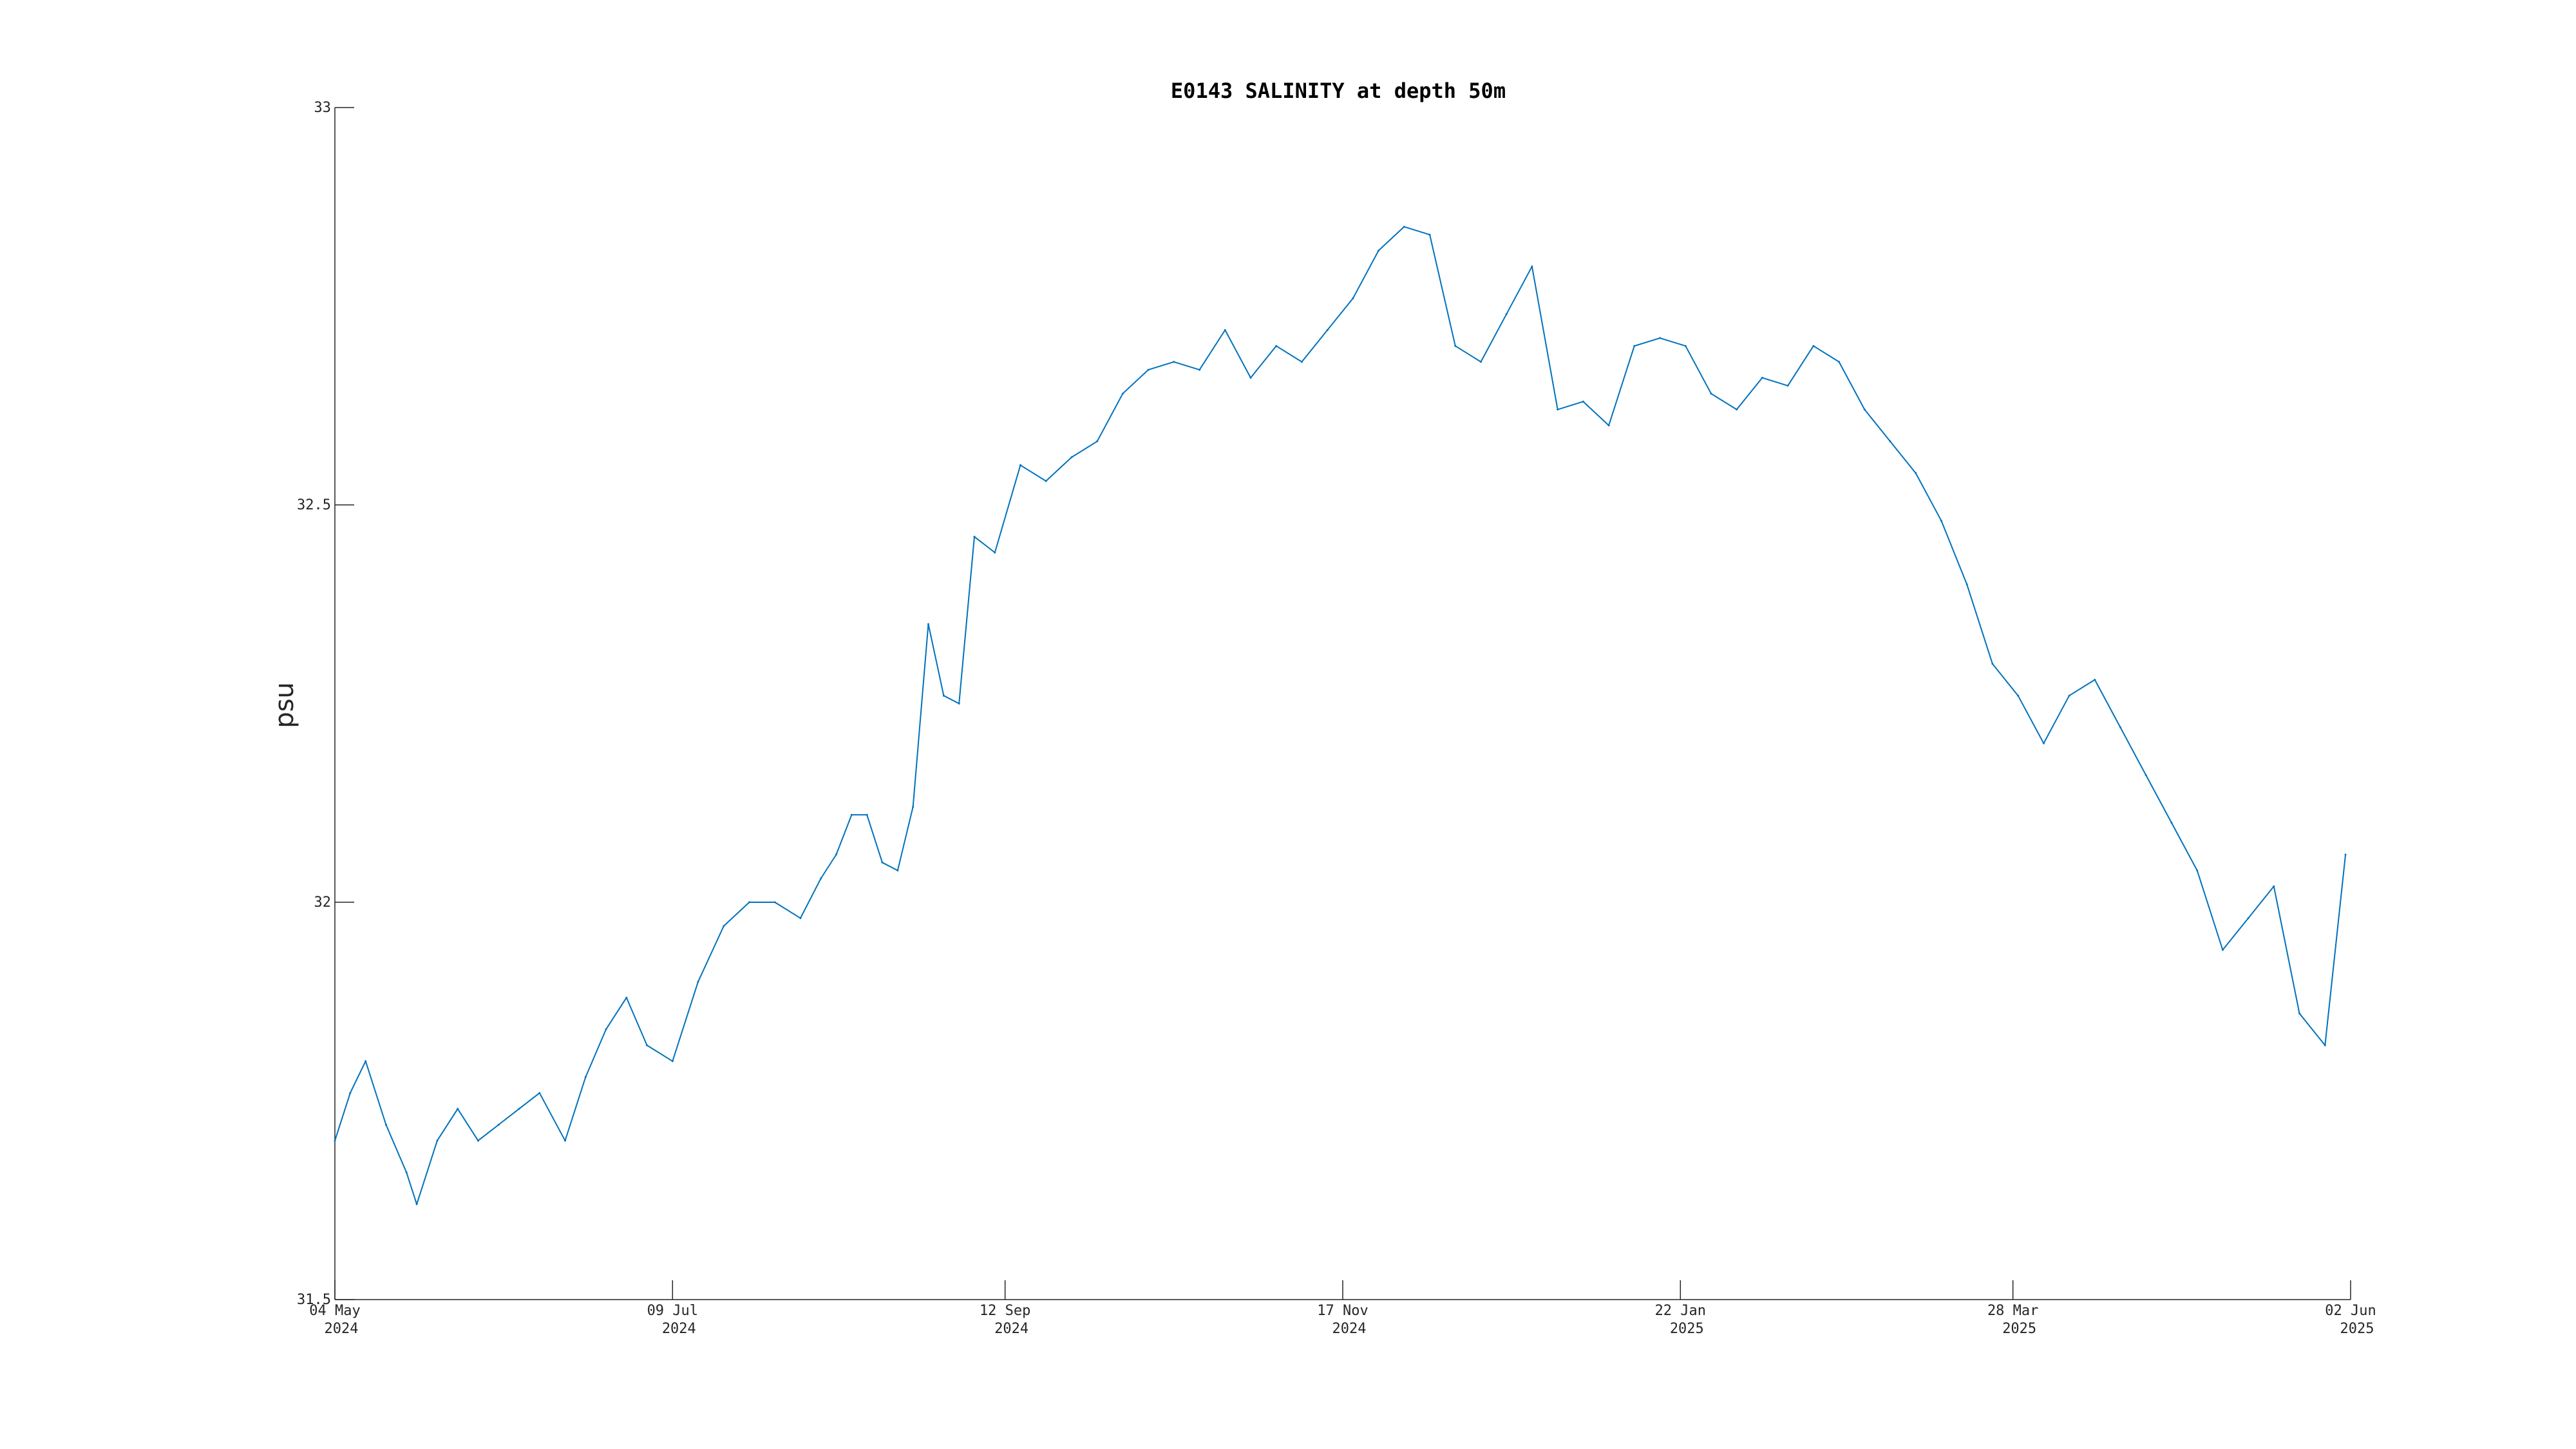 The height and width of the screenshot is (1449, 2576). I want to click on y-tick-label-1: 32, so click(323, 903).